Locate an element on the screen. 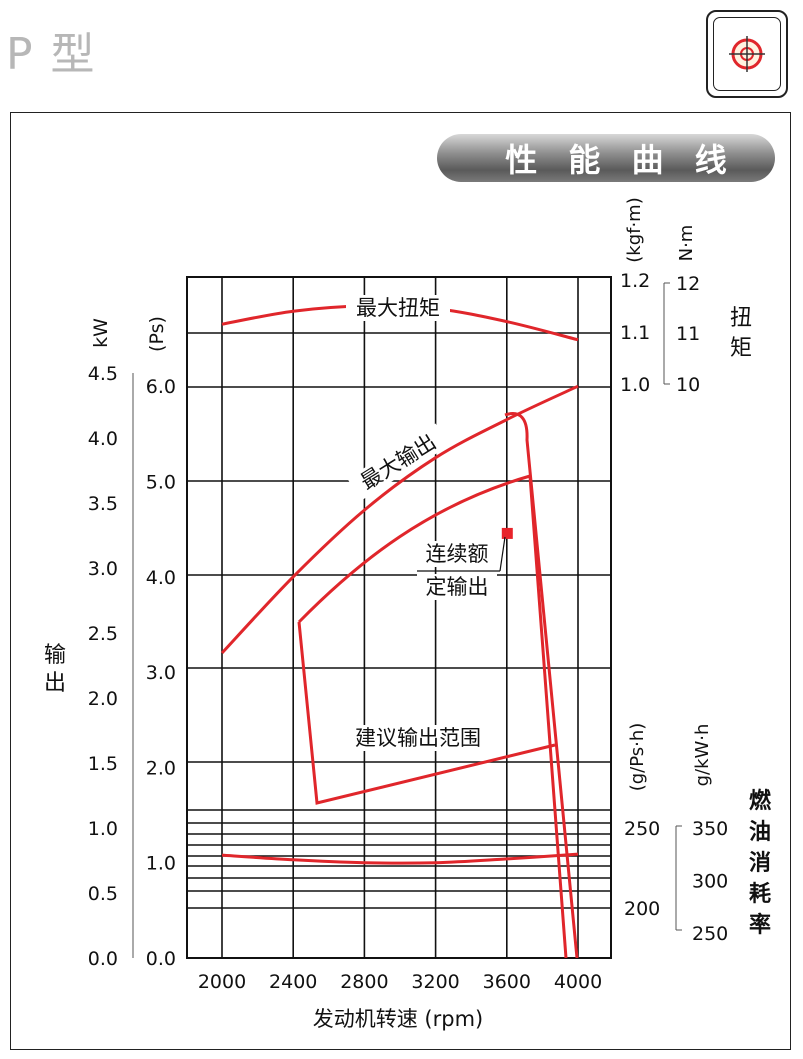 This screenshot has height=1059, width=803. kw-tick-label: 4.0 is located at coordinates (103, 439).